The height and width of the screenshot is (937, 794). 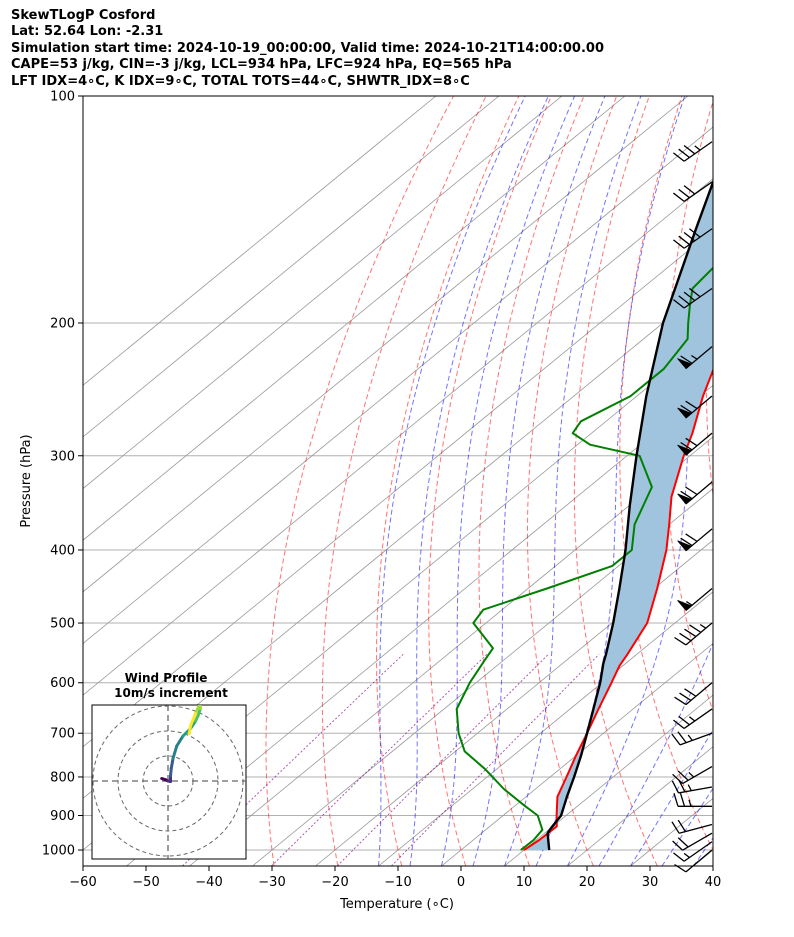 What do you see at coordinates (62, 816) in the screenshot?
I see `y-tick-label: 900` at bounding box center [62, 816].